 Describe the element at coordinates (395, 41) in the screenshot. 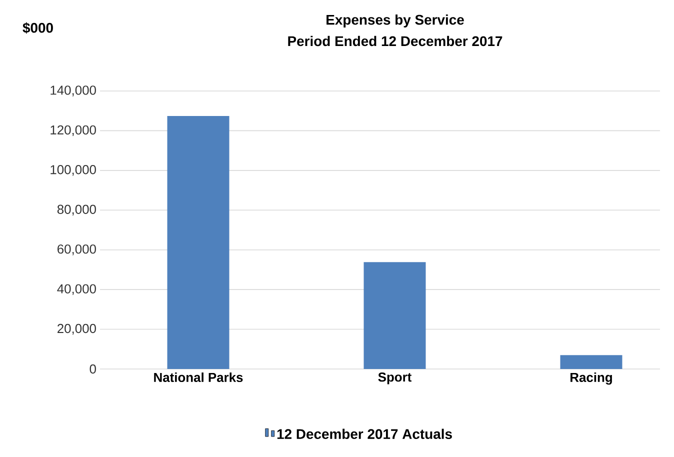

I see `chart-subtitle: Period Ended 12 December 2017` at that location.